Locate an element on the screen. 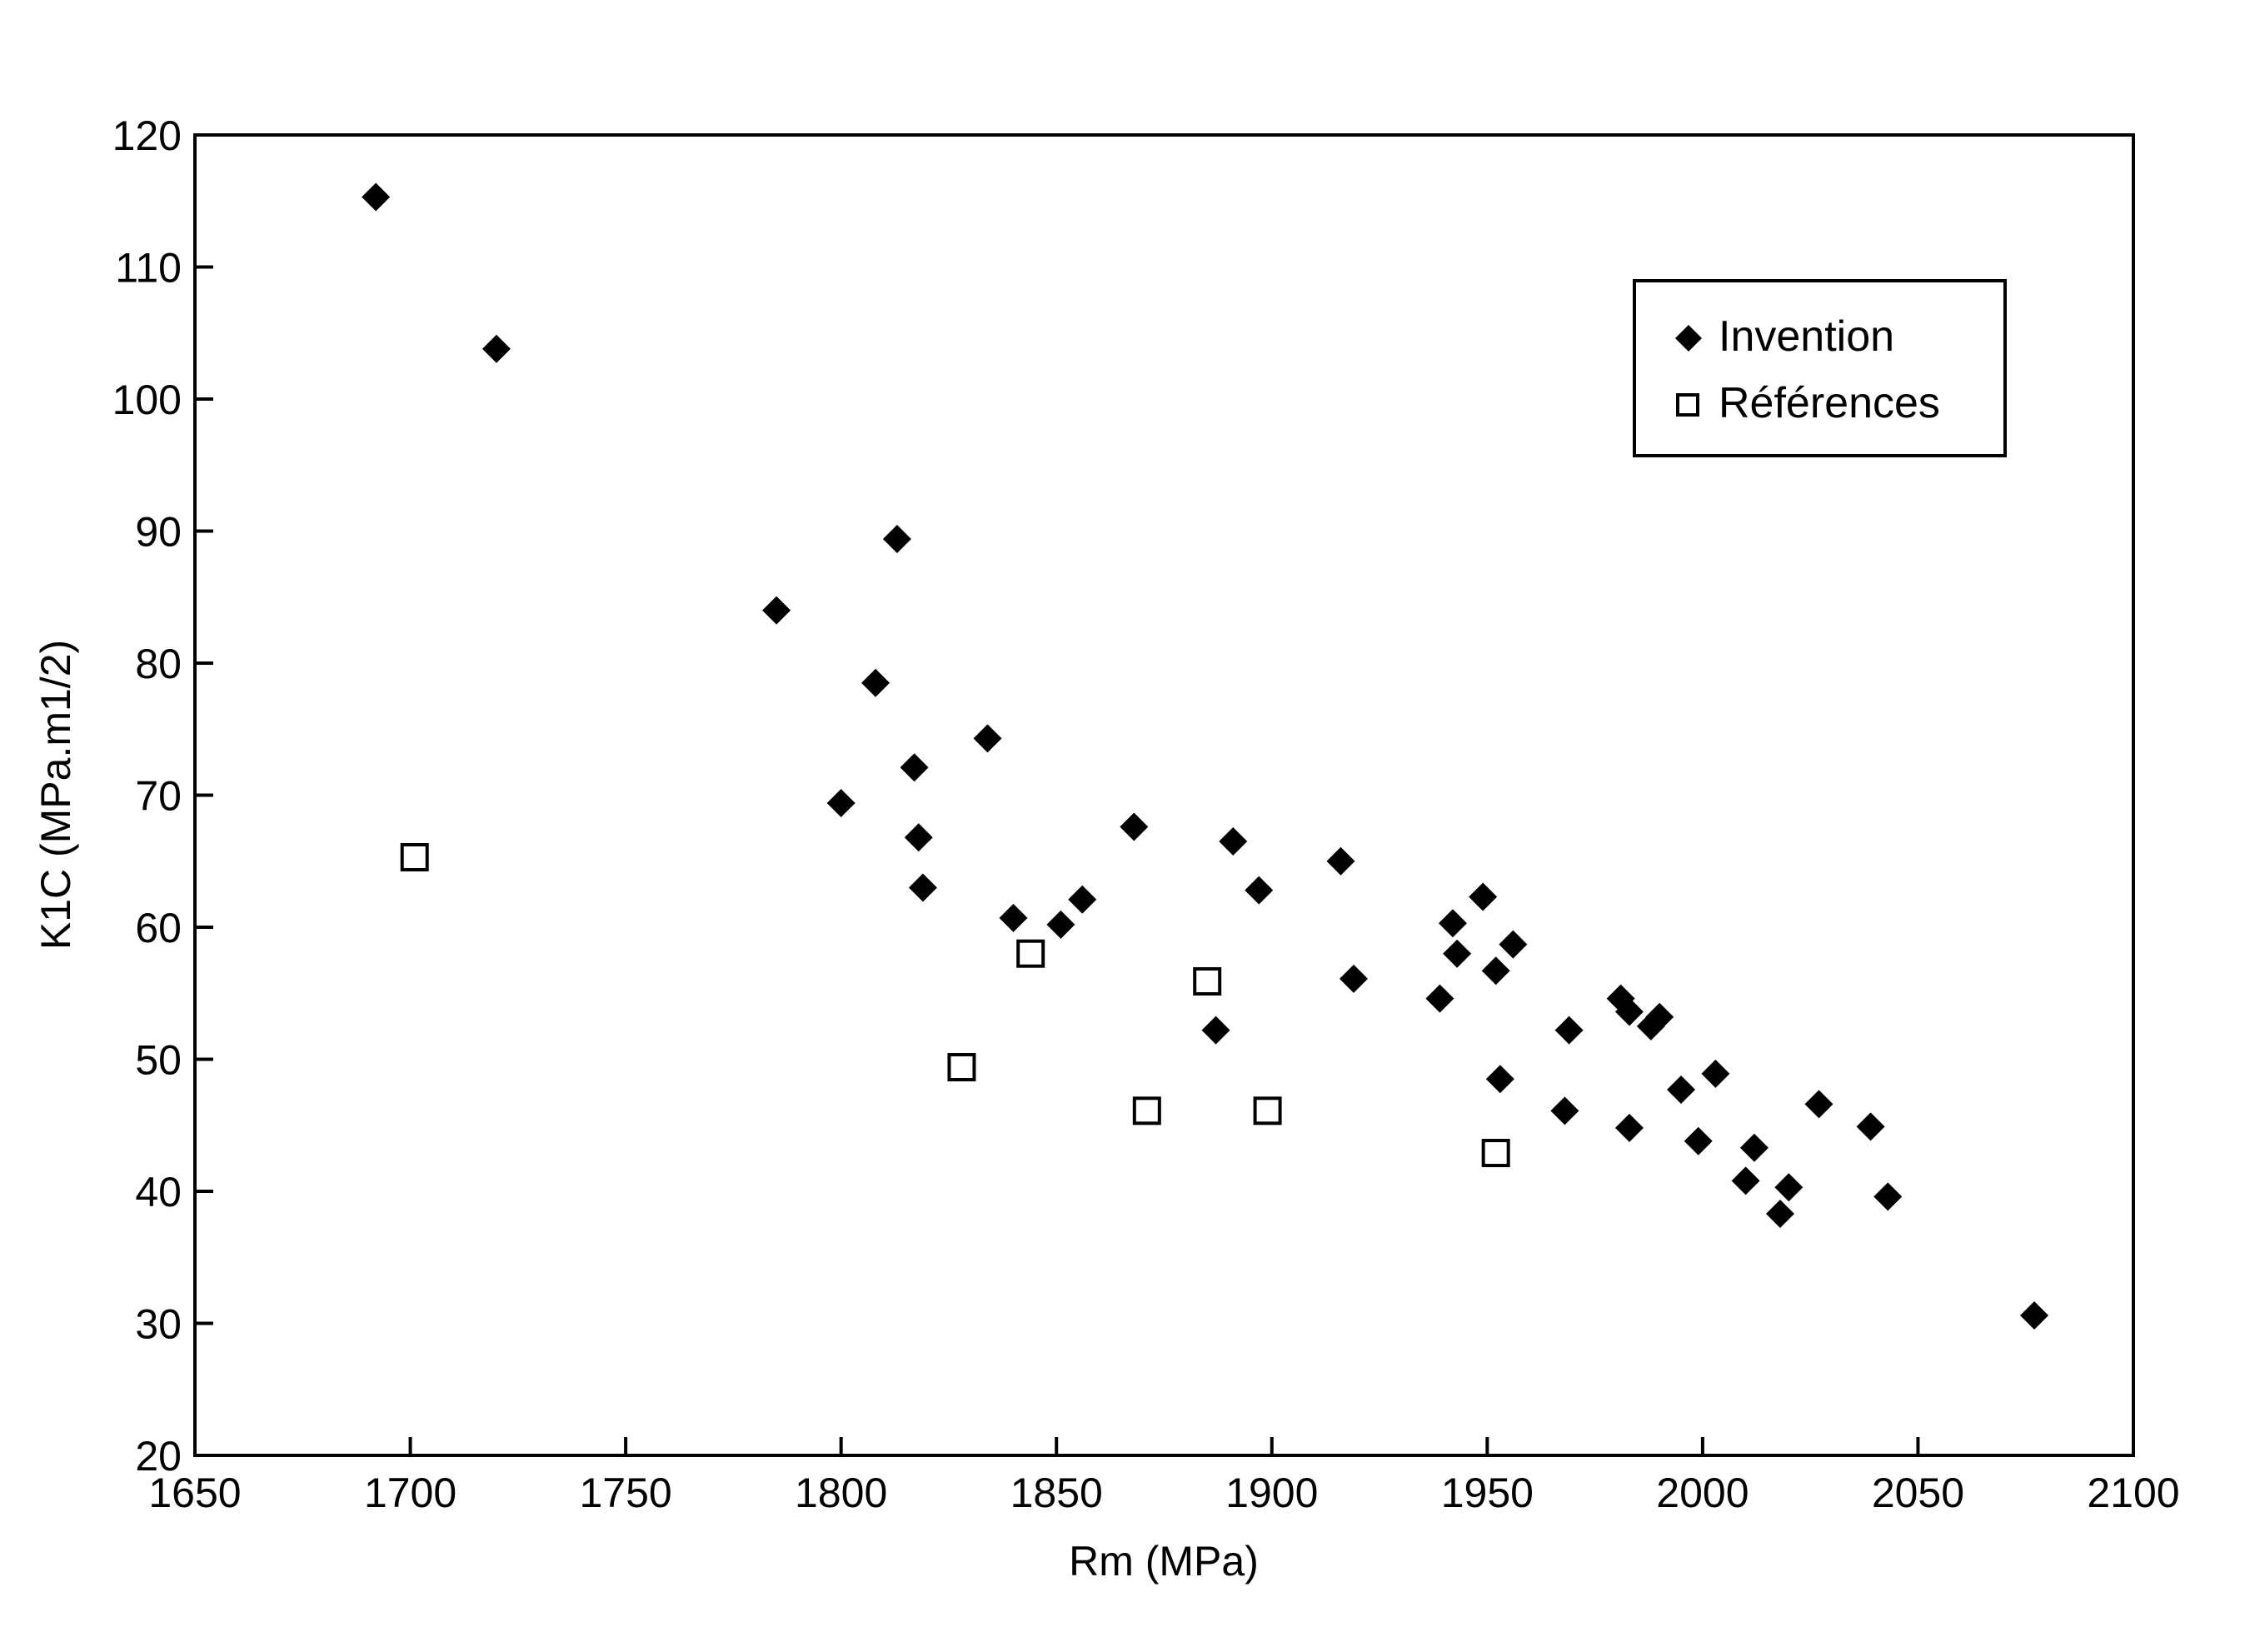  y-tick-label: 20 is located at coordinates (158, 1456).